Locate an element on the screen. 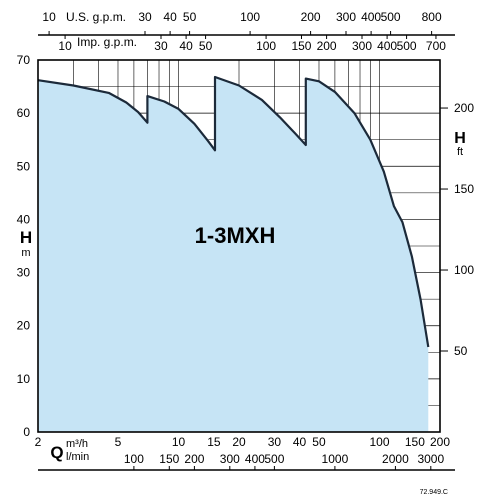  usgpm-tick-label: 30 is located at coordinates (145, 17).